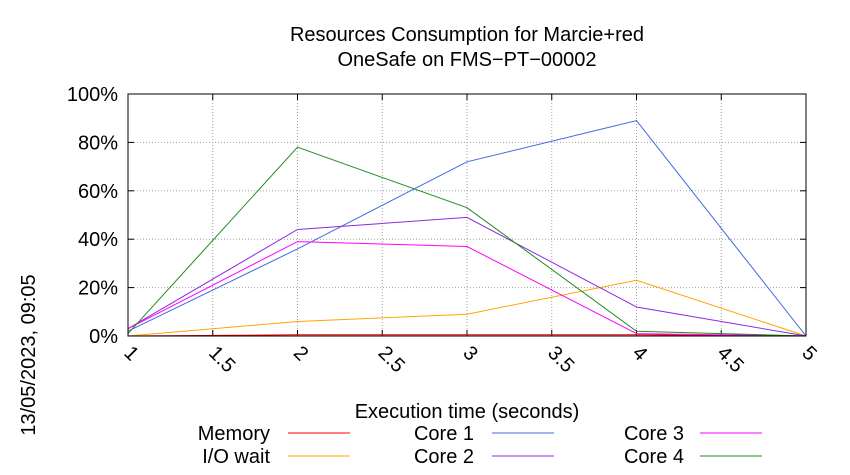 Image resolution: width=850 pixels, height=475 pixels. What do you see at coordinates (808, 353) in the screenshot?
I see `x-tick-label: 5` at bounding box center [808, 353].